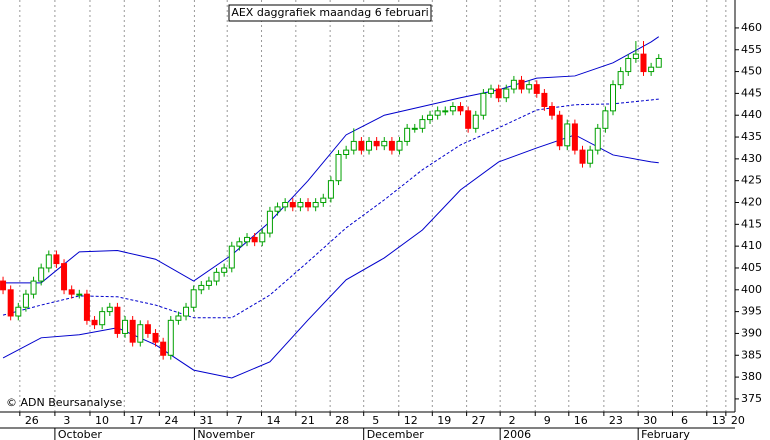 The width and height of the screenshot is (770, 440). Describe the element at coordinates (444, 420) in the screenshot. I see `x-tick-label: 19` at that location.